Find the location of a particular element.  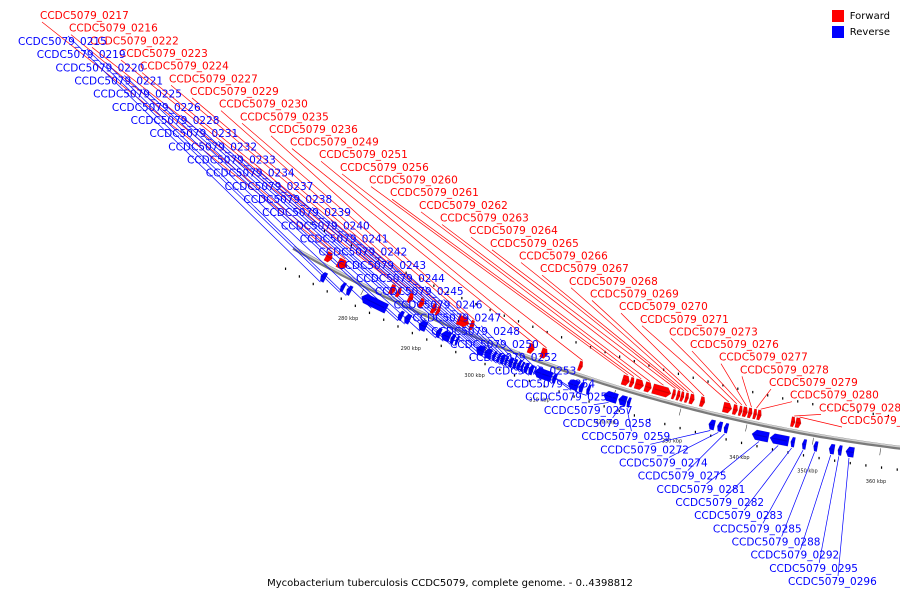

strand-legend: Forward Reverse is located at coordinates (860, 24).